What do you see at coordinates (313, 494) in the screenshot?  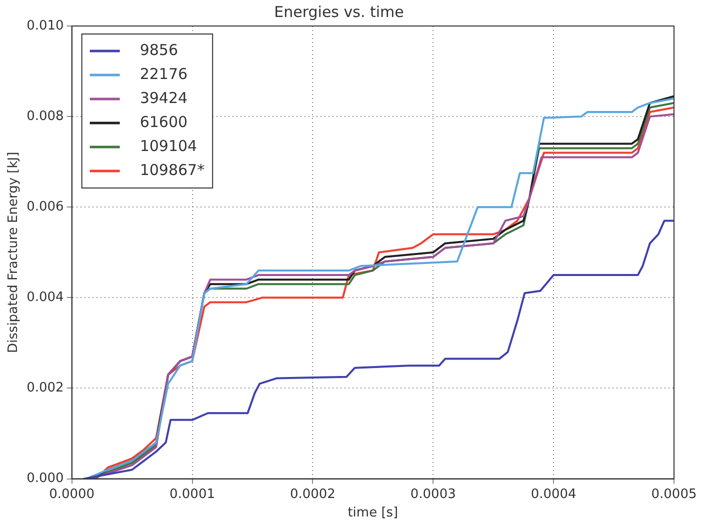 I see `x-tick-label: 0.0002` at bounding box center [313, 494].